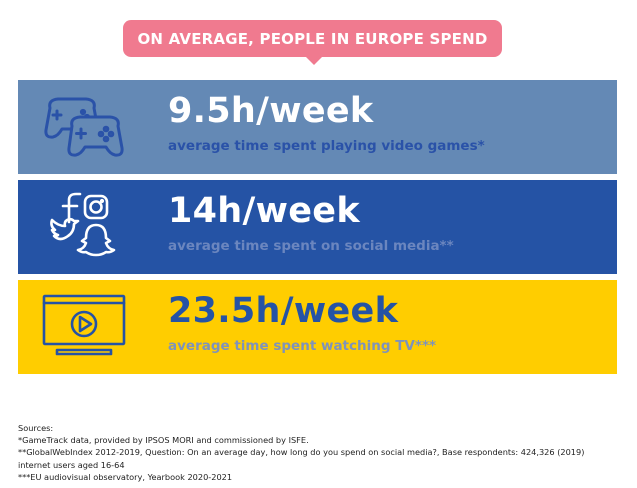  I want to click on header-title: ON AVERAGE, PEOPLE IN EUROPE SPEND, so click(312, 38).